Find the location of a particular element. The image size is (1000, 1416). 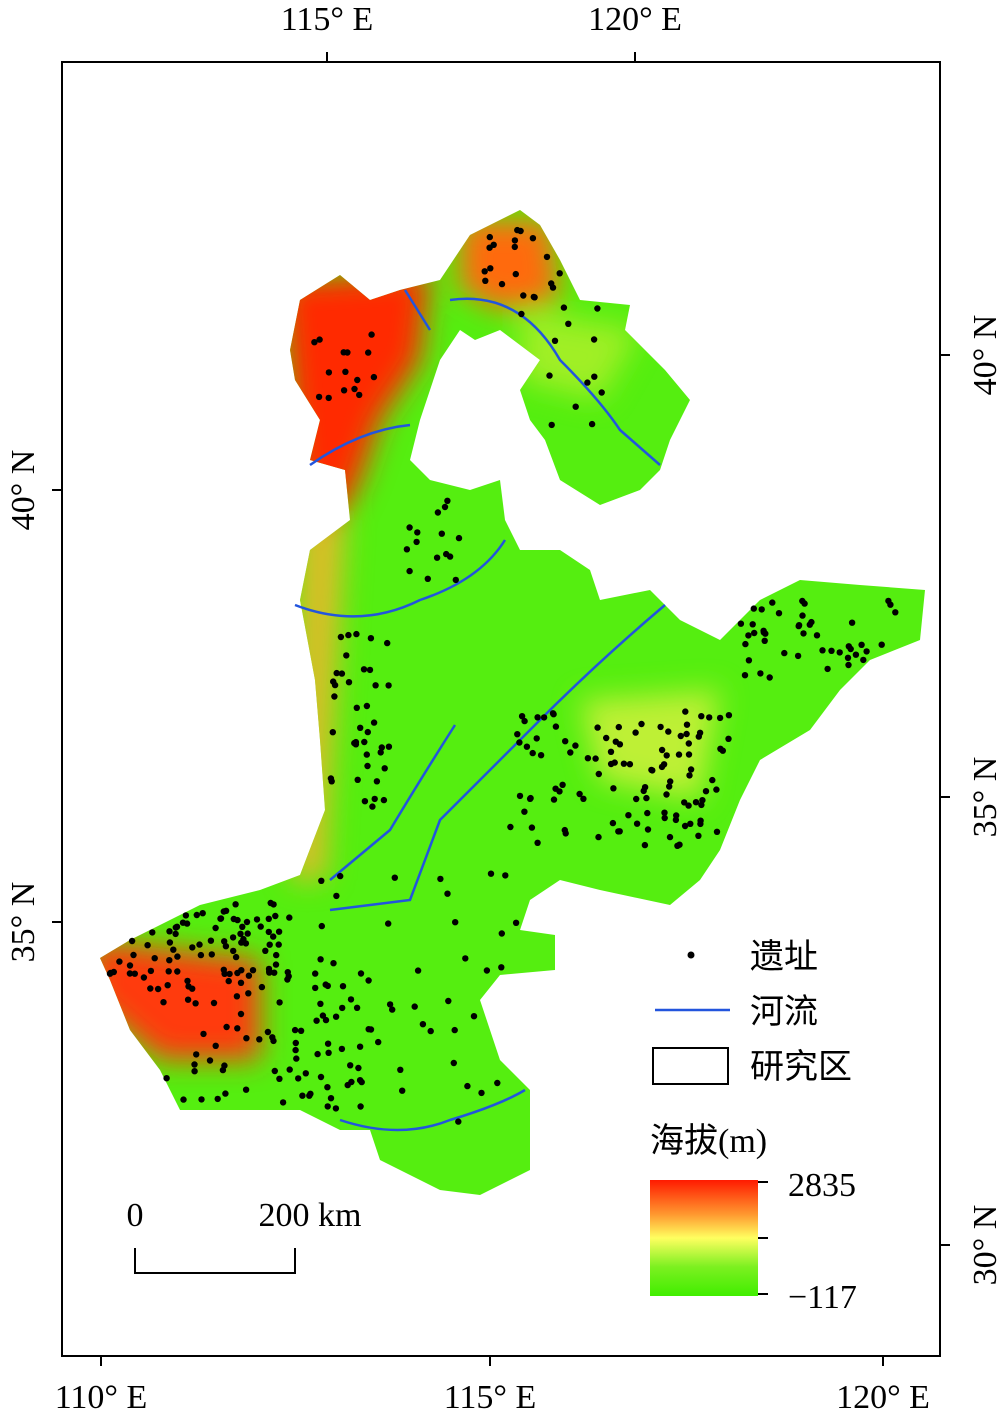

scale-bar: 0 200 km is located at coordinates (244, 1235).